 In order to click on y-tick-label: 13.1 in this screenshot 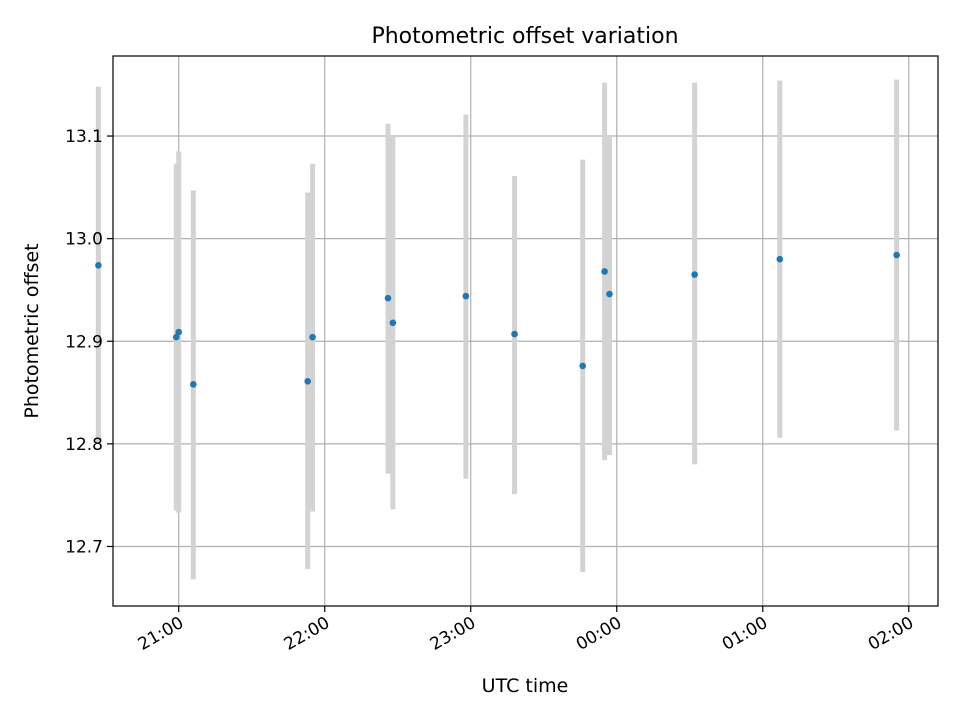, I will do `click(84, 137)`.